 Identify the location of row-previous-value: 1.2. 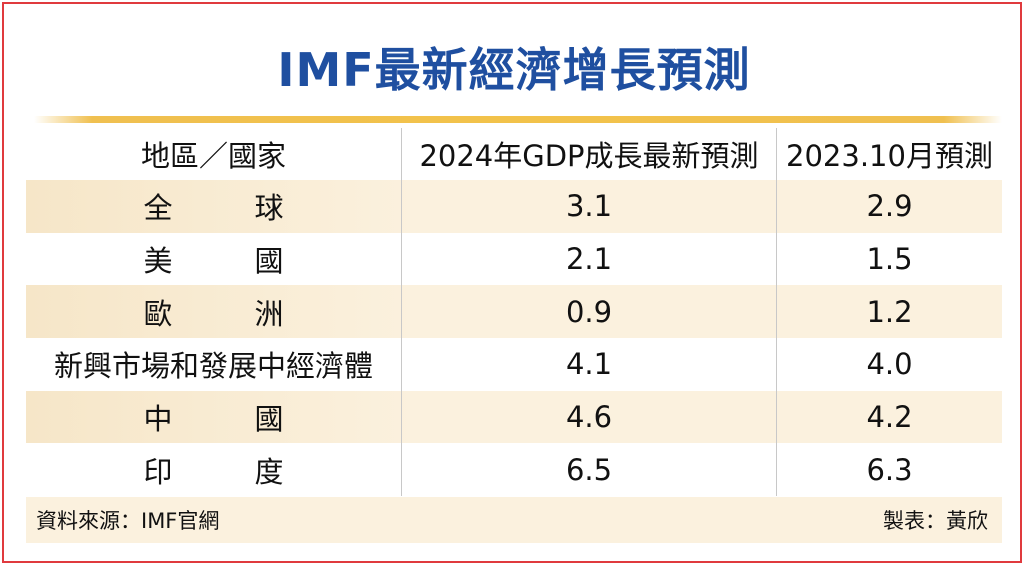
(889, 312).